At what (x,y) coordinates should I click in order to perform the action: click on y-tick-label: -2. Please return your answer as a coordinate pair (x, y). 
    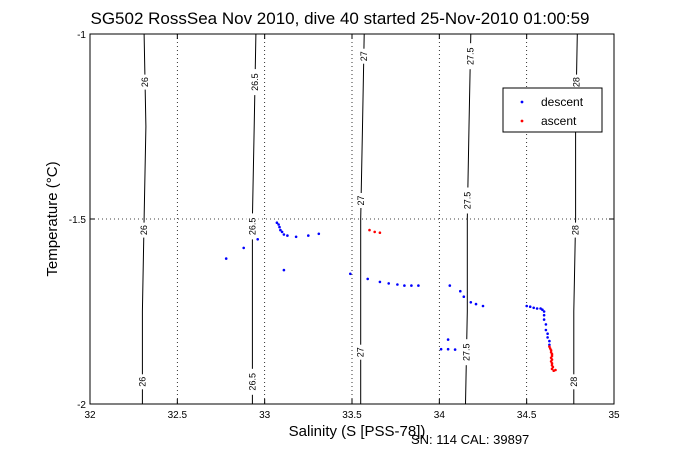
    Looking at the image, I should click on (81, 405).